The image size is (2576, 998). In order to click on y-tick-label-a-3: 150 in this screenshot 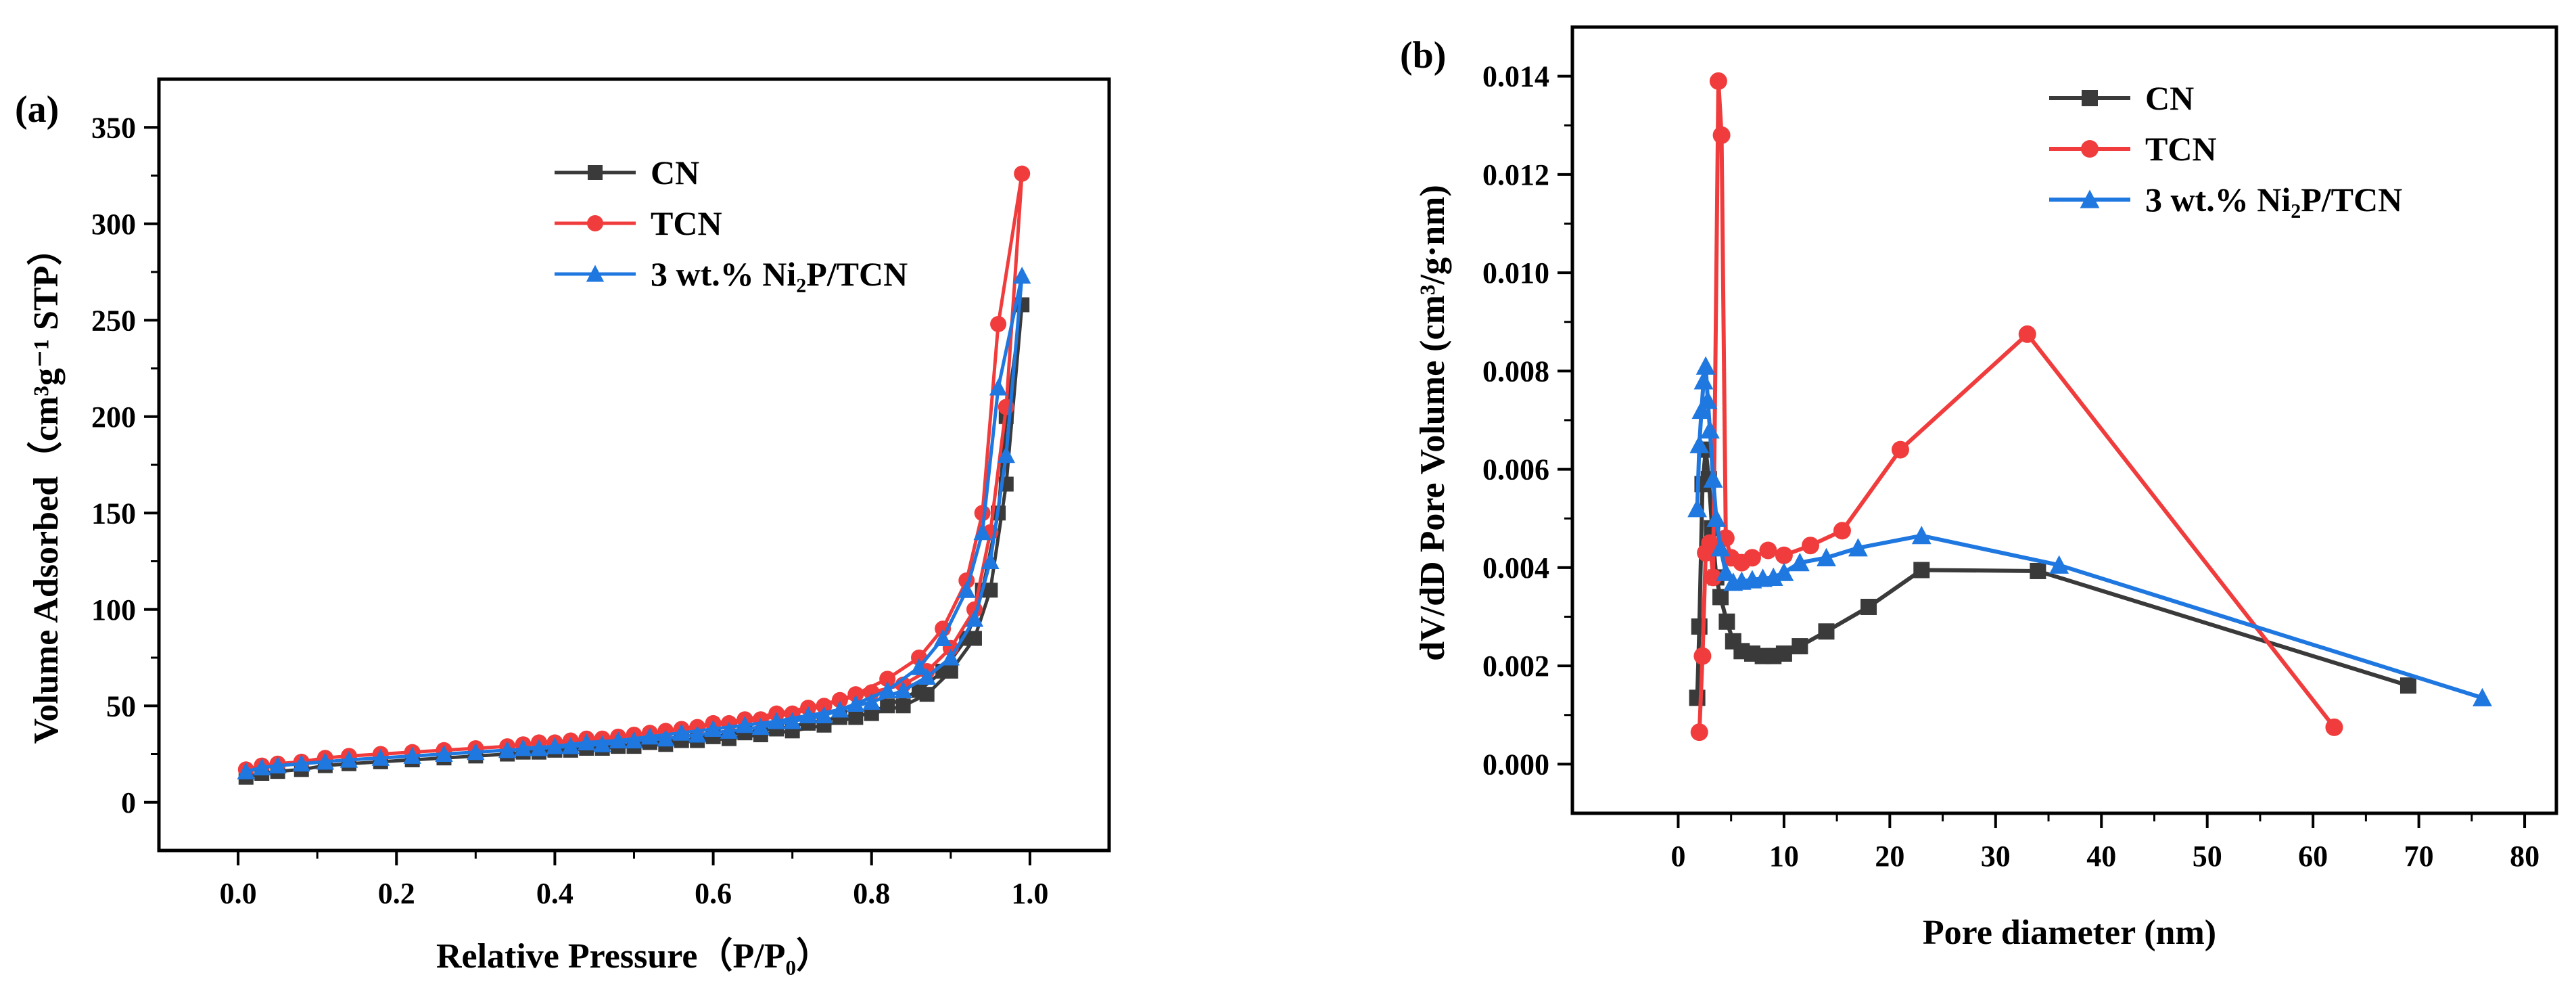, I will do `click(113, 514)`.